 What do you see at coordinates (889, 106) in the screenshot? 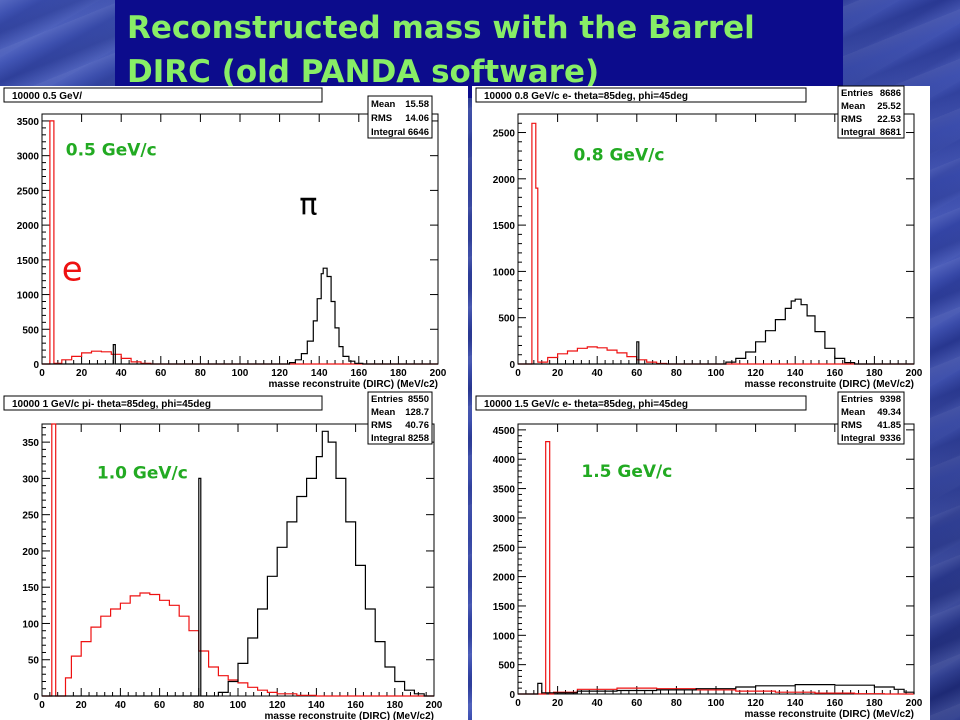
I see `stats-value: 25.52` at bounding box center [889, 106].